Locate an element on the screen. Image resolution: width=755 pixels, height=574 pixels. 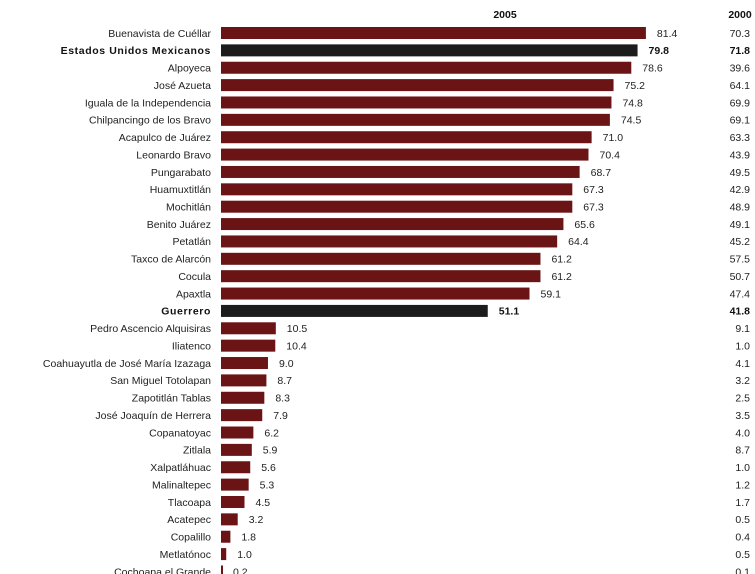
header-2005: 2005 is located at coordinates (505, 15).